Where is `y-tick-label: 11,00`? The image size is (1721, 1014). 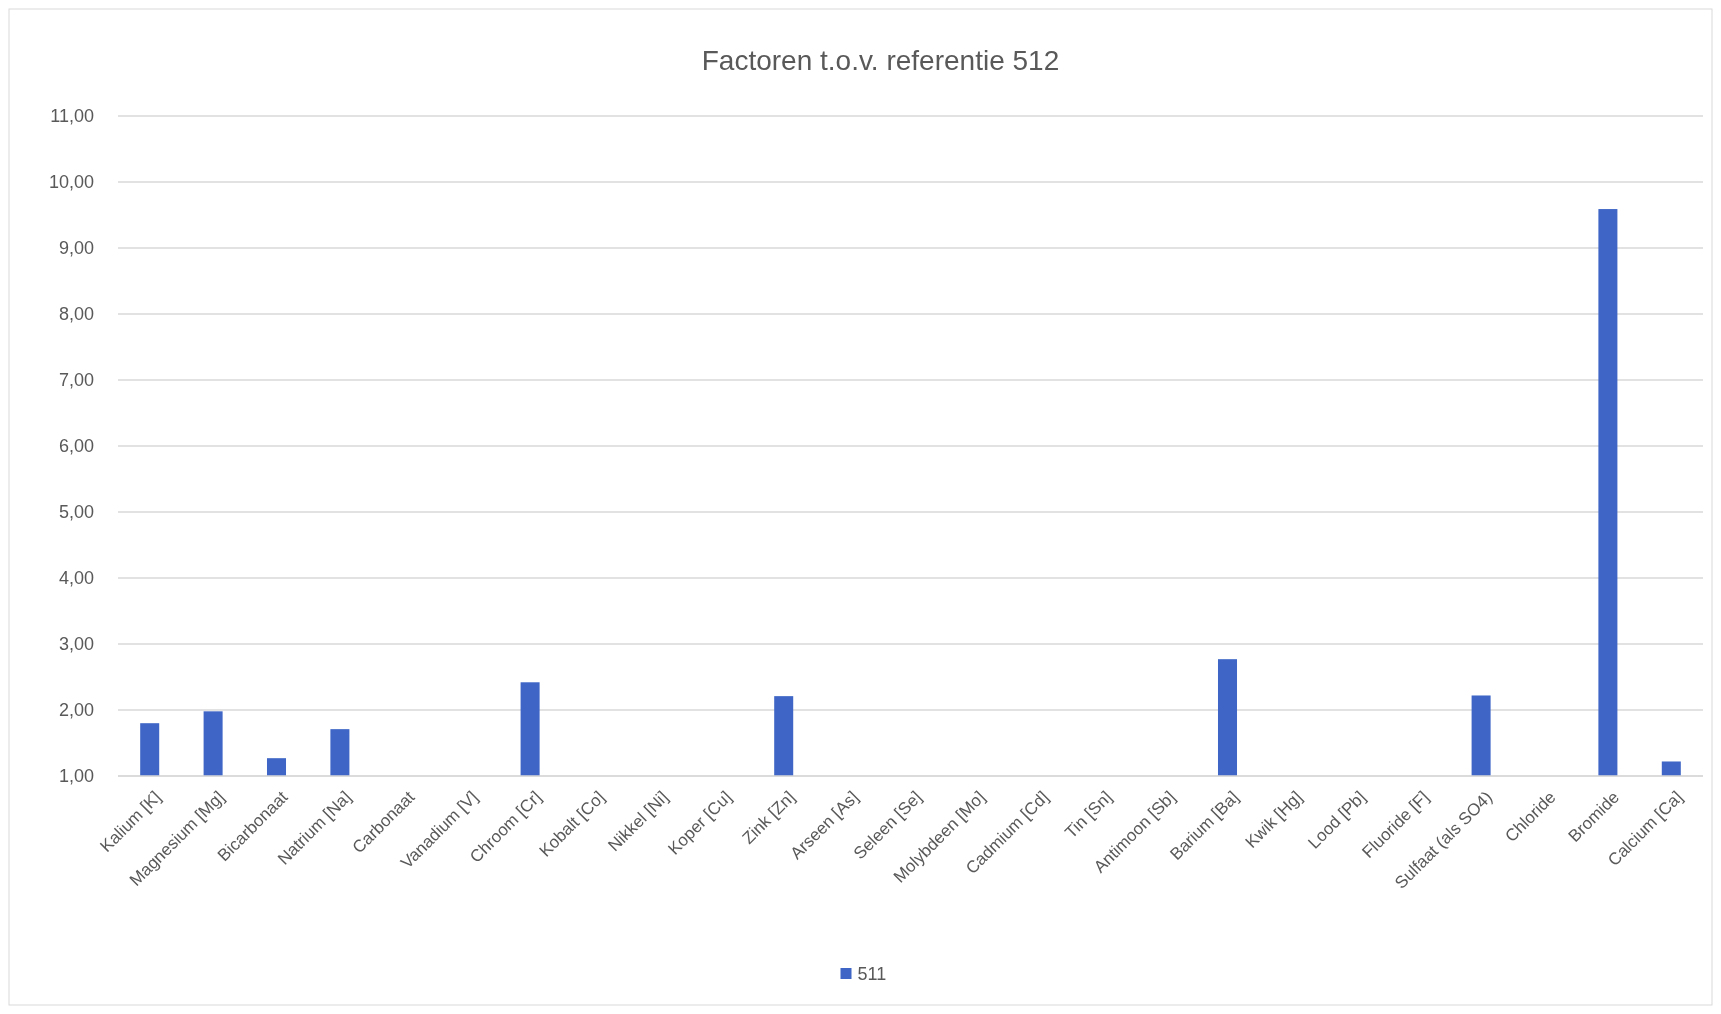 y-tick-label: 11,00 is located at coordinates (72, 116).